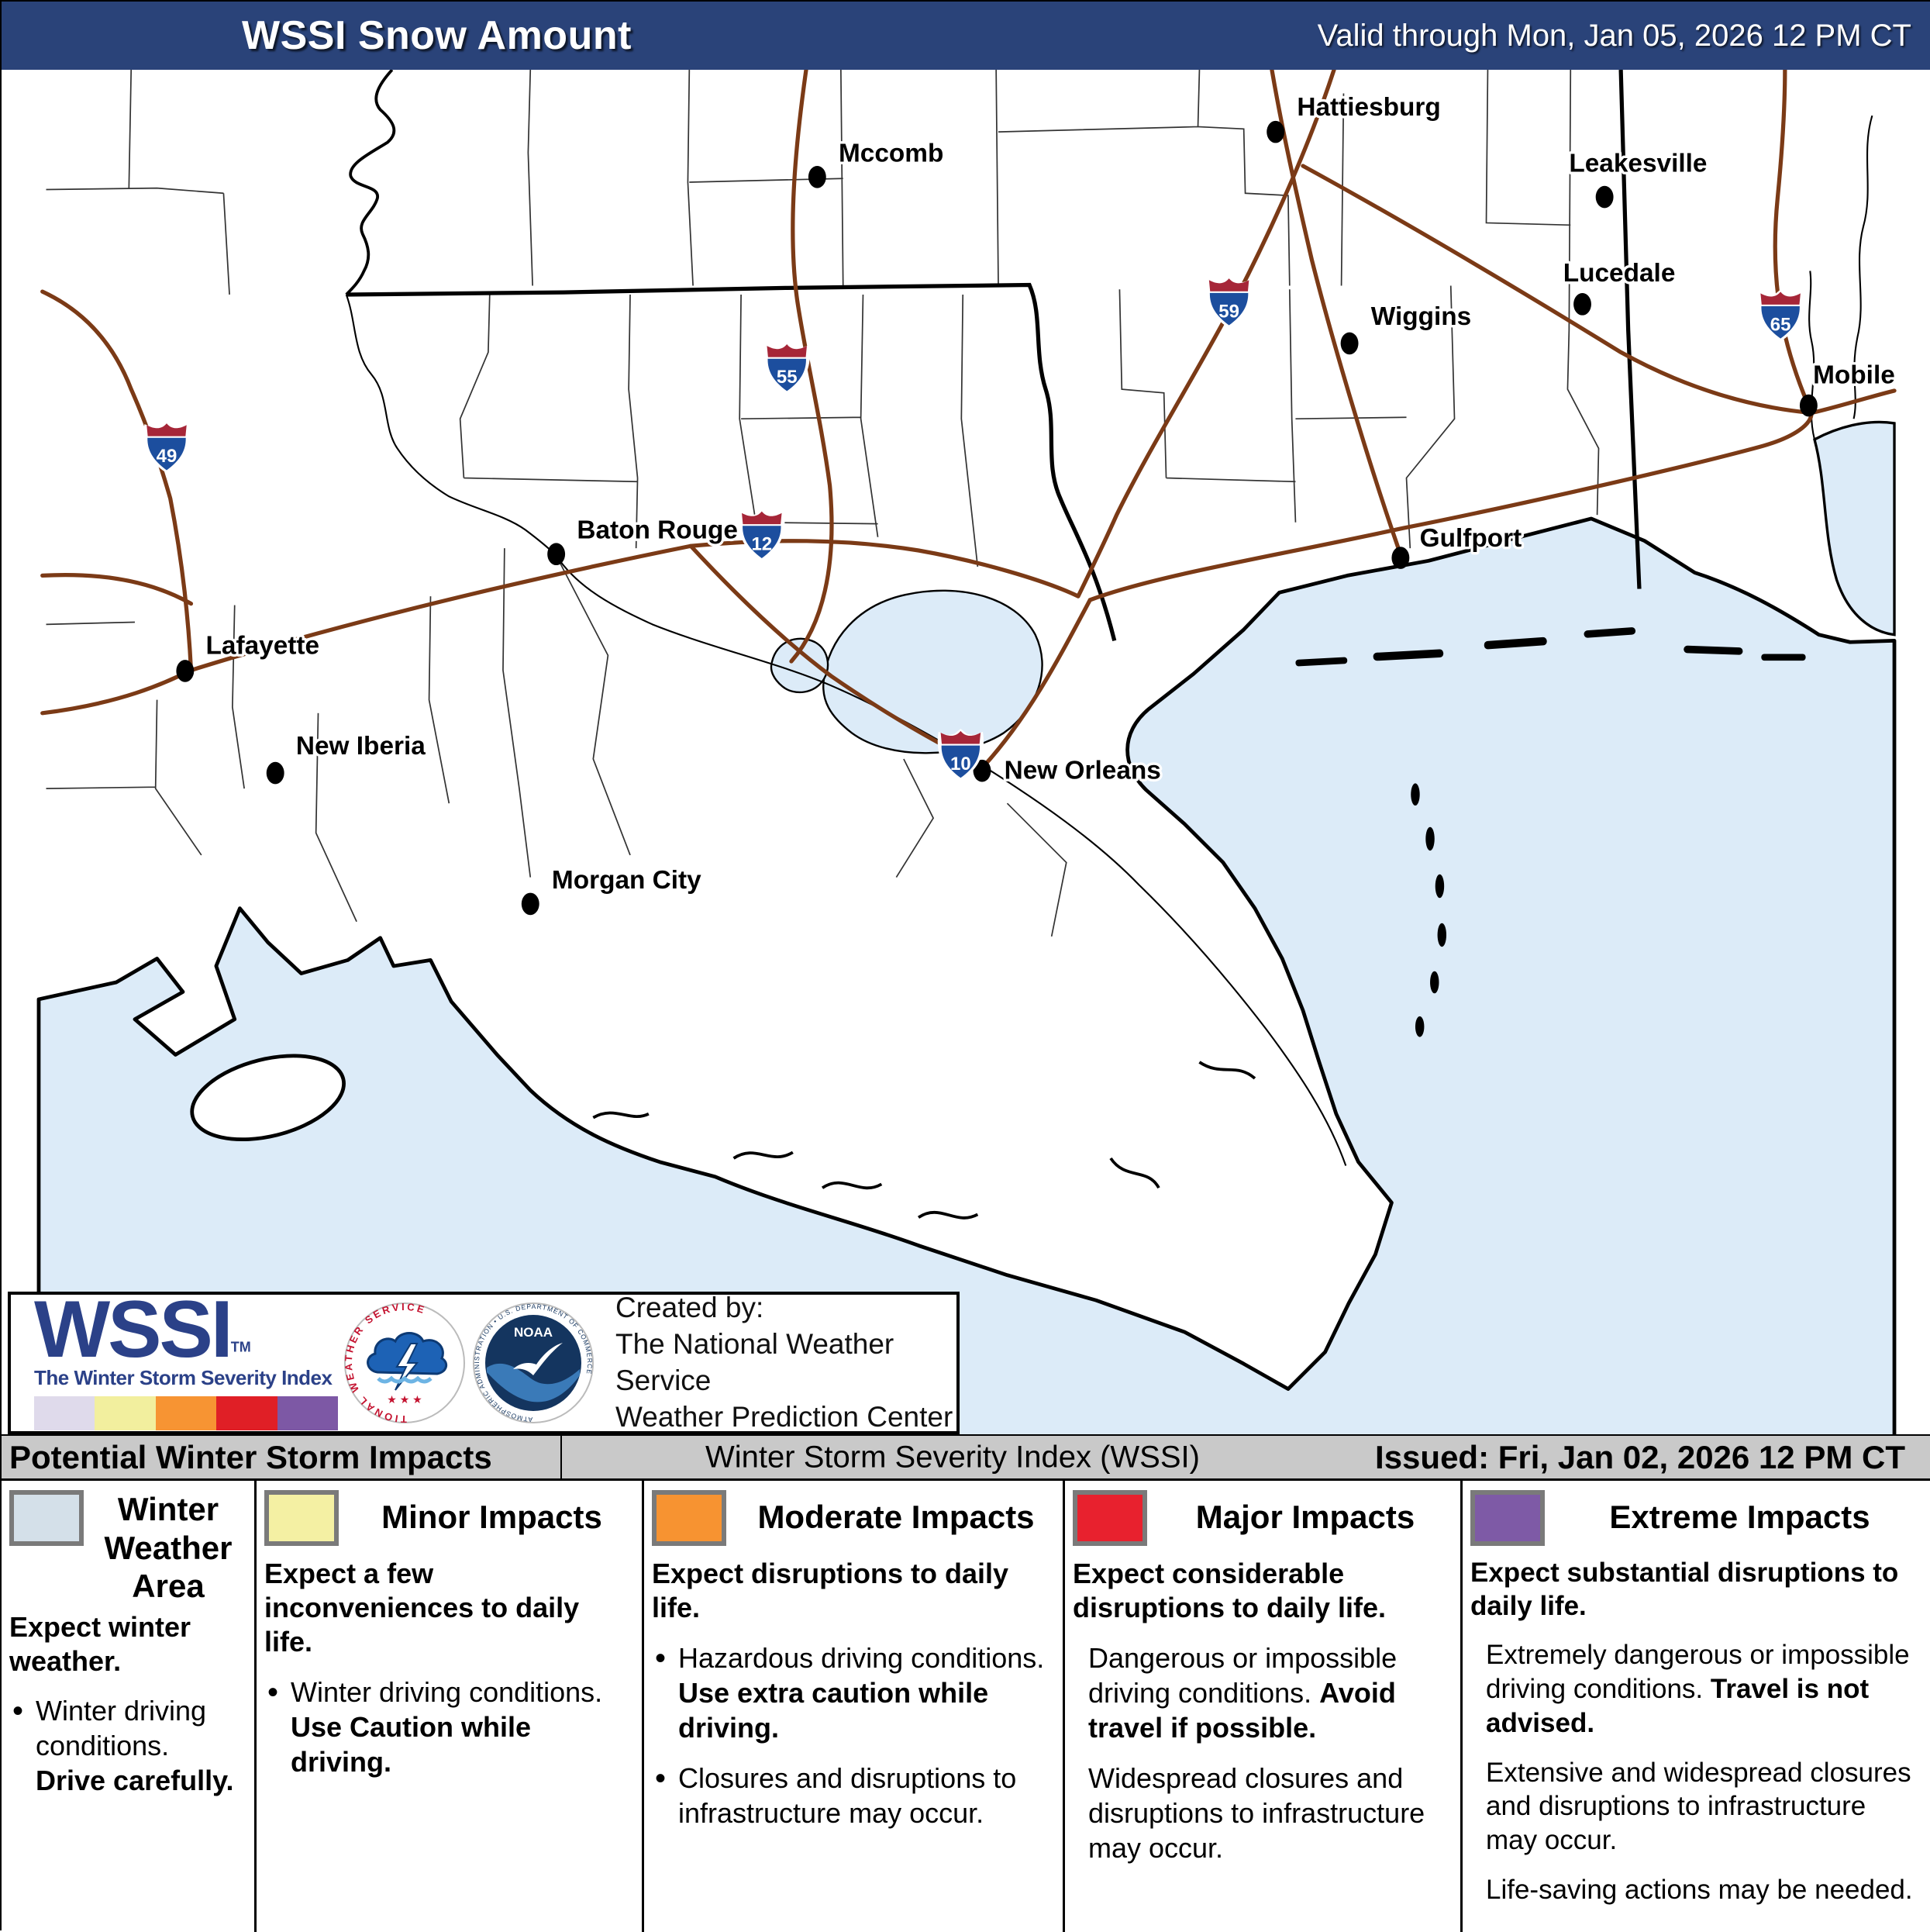 This screenshot has width=1930, height=1932. I want to click on minor-impacts-swatch, so click(301, 1518).